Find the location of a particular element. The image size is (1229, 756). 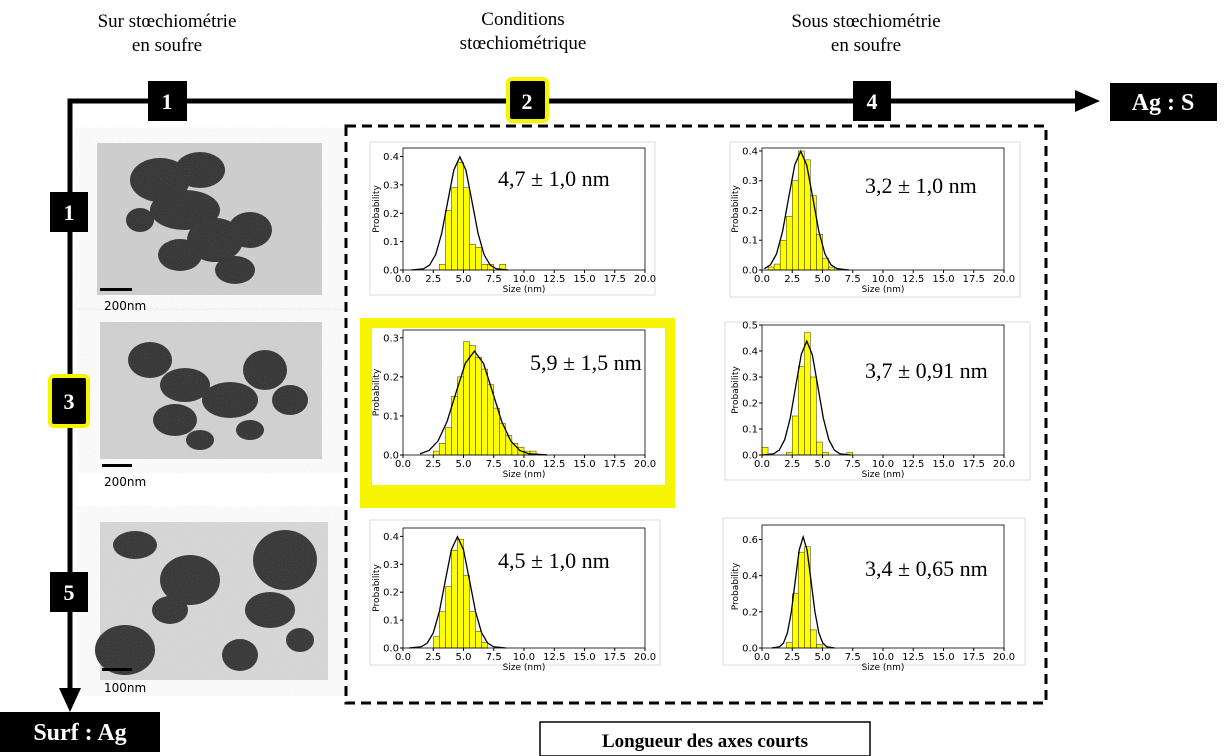

column-header: Sur stœchiométrie is located at coordinates (167, 21).